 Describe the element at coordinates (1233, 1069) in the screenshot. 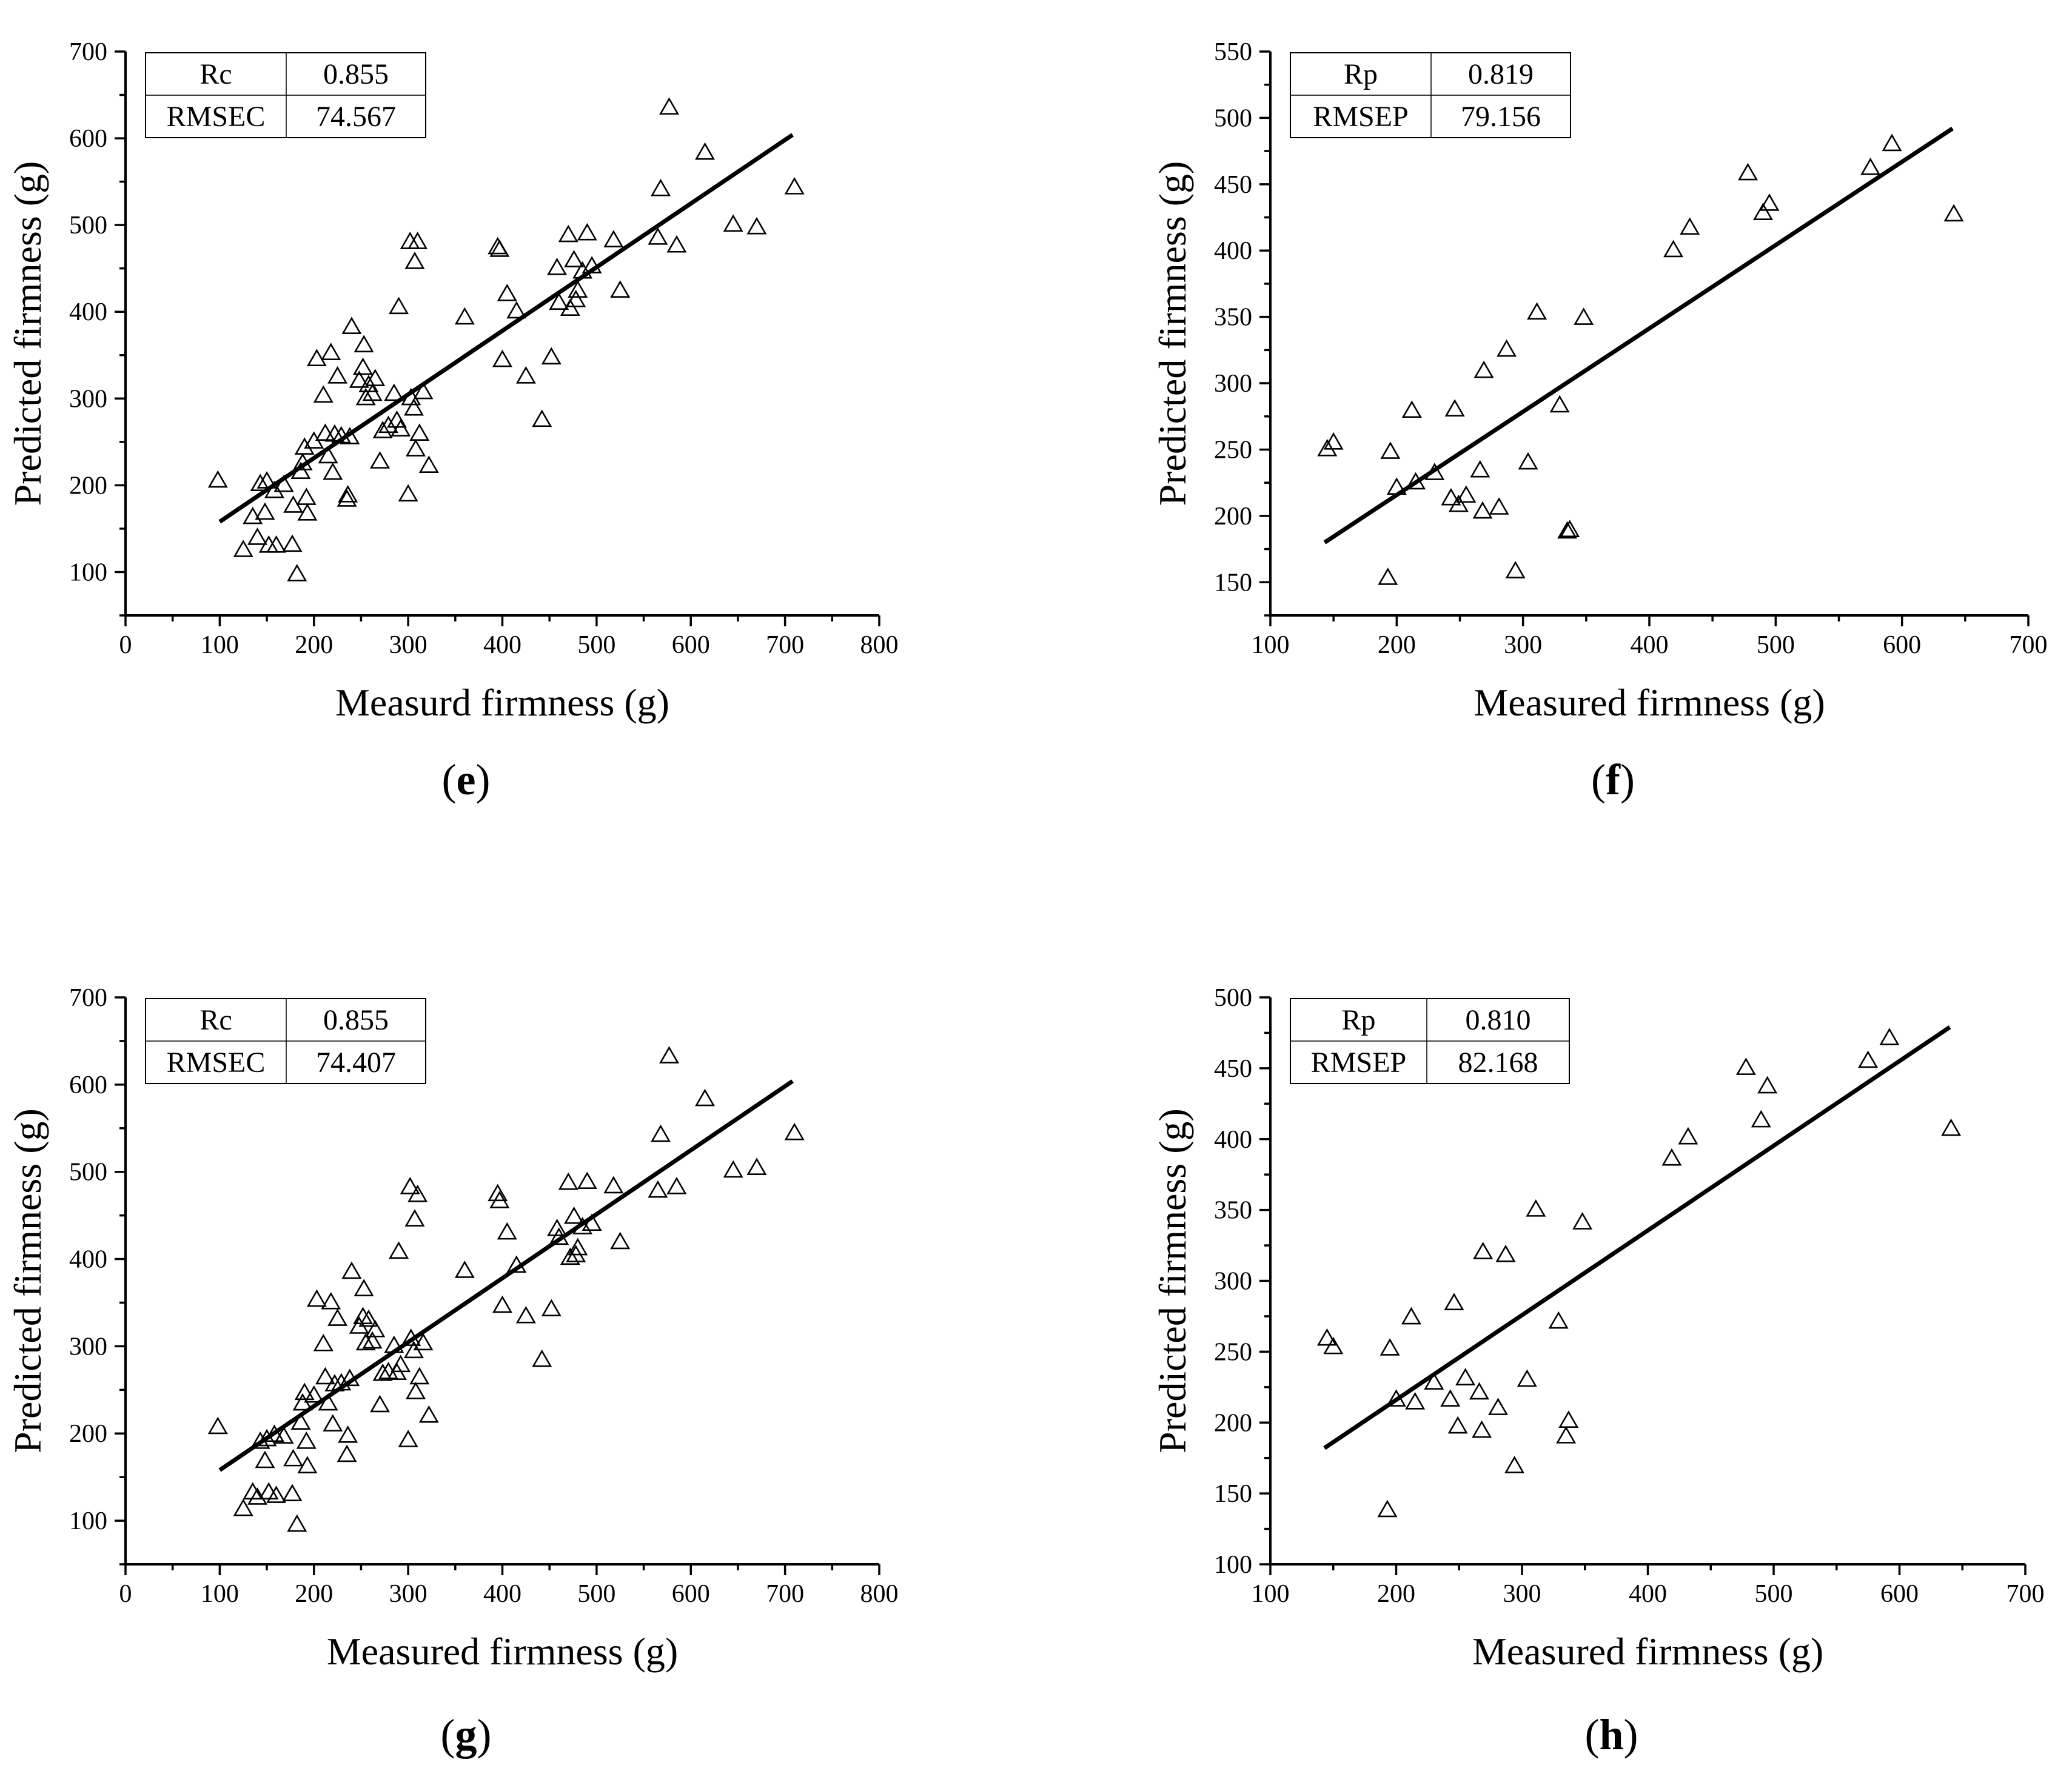

I see `y-tick-label: 450` at that location.